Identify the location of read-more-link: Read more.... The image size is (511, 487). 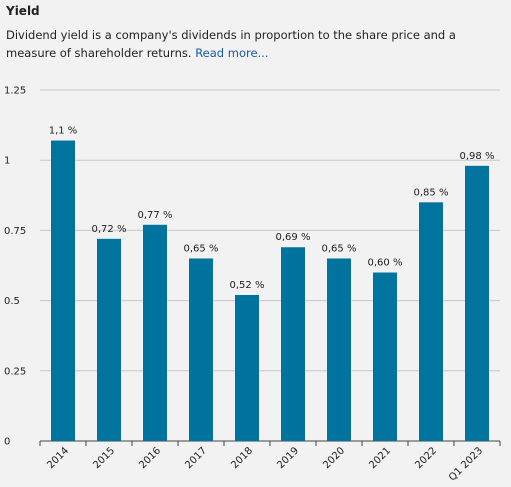
(232, 53).